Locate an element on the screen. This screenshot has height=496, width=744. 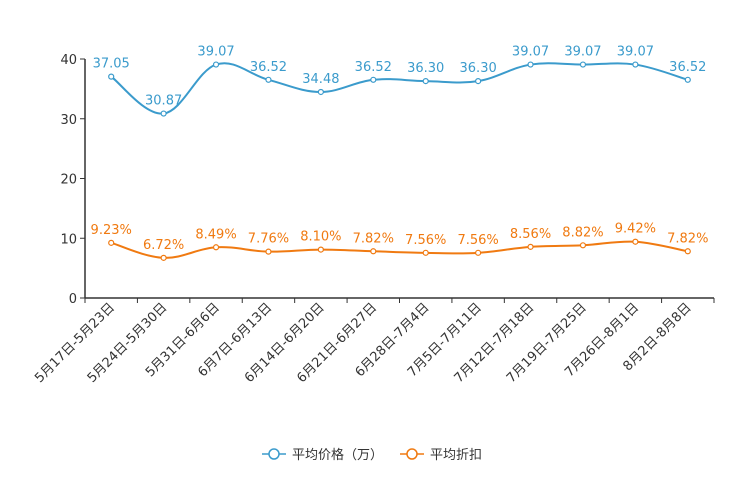
legend: 平均价格（万） 平均折扣 is located at coordinates (372, 455).